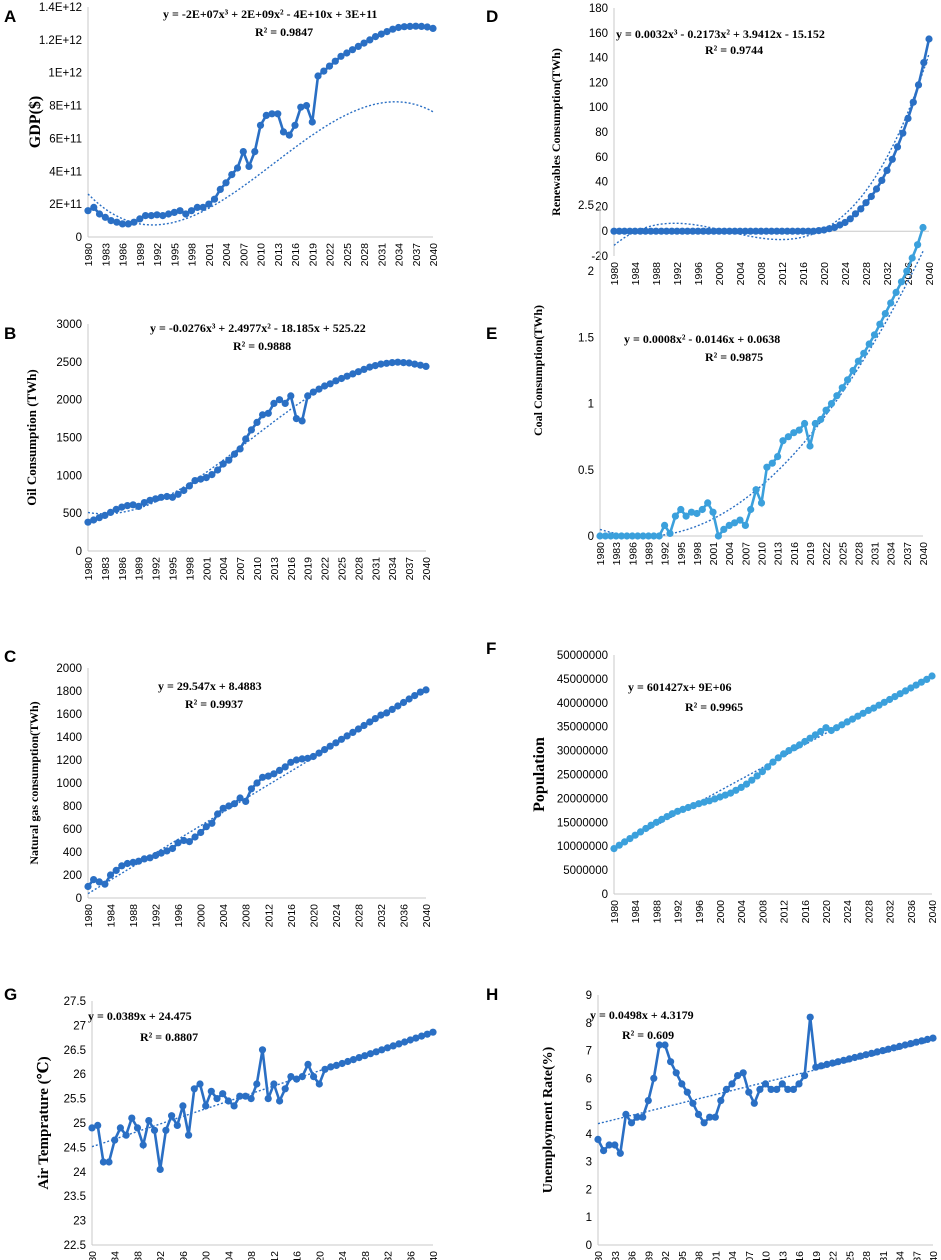 The width and height of the screenshot is (941, 1260). Describe the element at coordinates (214, 704) in the screenshot. I see `r-squared: R² = 0.9937` at that location.